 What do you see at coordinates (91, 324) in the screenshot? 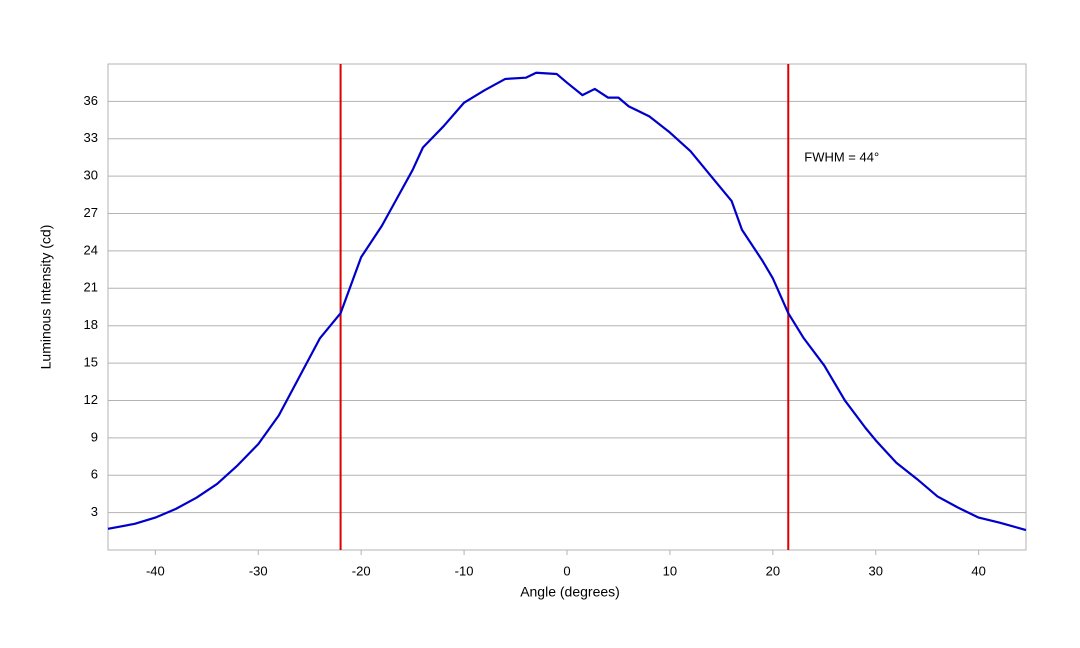
I see `y-tick-label: 18` at bounding box center [91, 324].